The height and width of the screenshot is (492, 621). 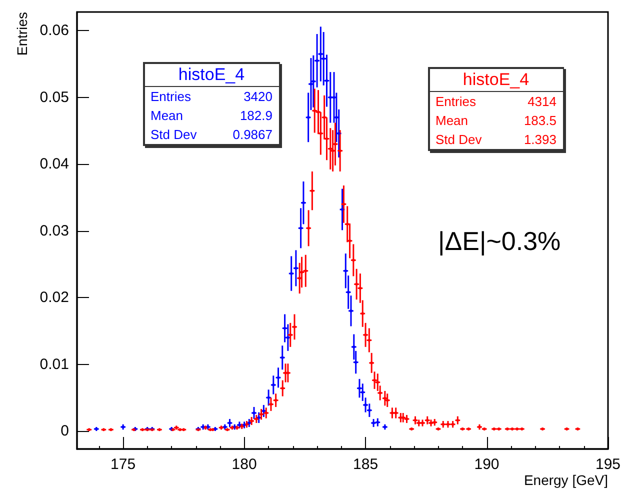 What do you see at coordinates (365, 464) in the screenshot?
I see `x-tick-label: 185` at bounding box center [365, 464].